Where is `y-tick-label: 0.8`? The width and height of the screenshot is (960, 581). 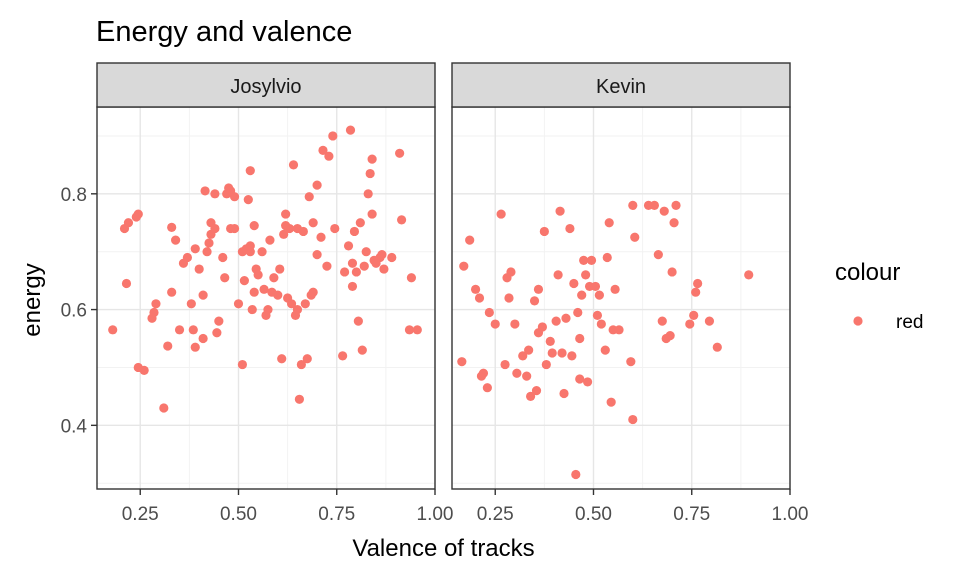
y-tick-label: 0.8 is located at coordinates (74, 195).